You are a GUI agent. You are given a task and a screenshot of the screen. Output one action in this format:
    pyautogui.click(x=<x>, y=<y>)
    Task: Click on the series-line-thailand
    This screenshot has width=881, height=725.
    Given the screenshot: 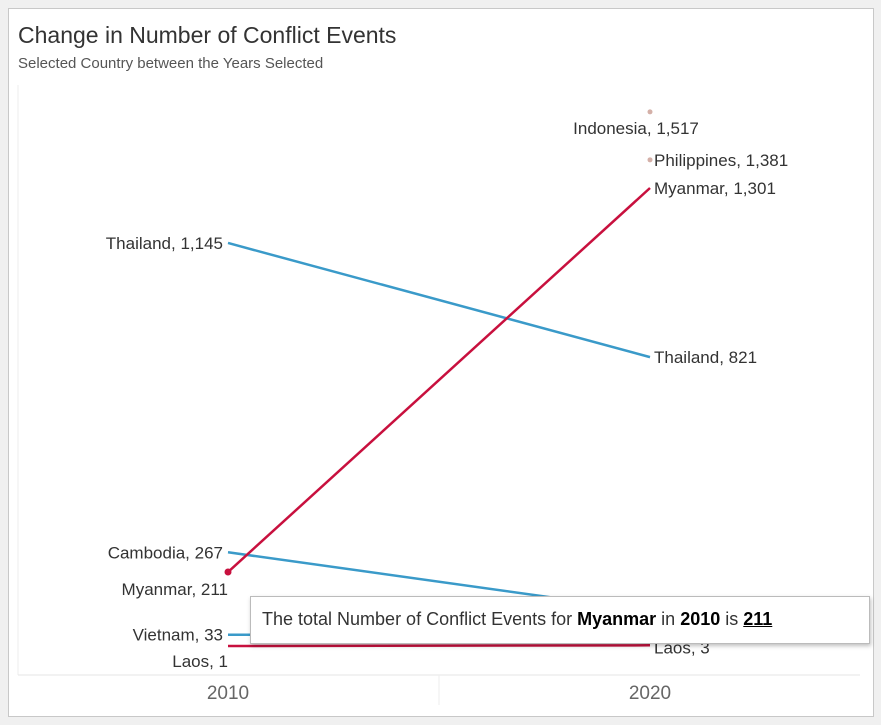 What is the action you would take?
    pyautogui.click(x=439, y=300)
    